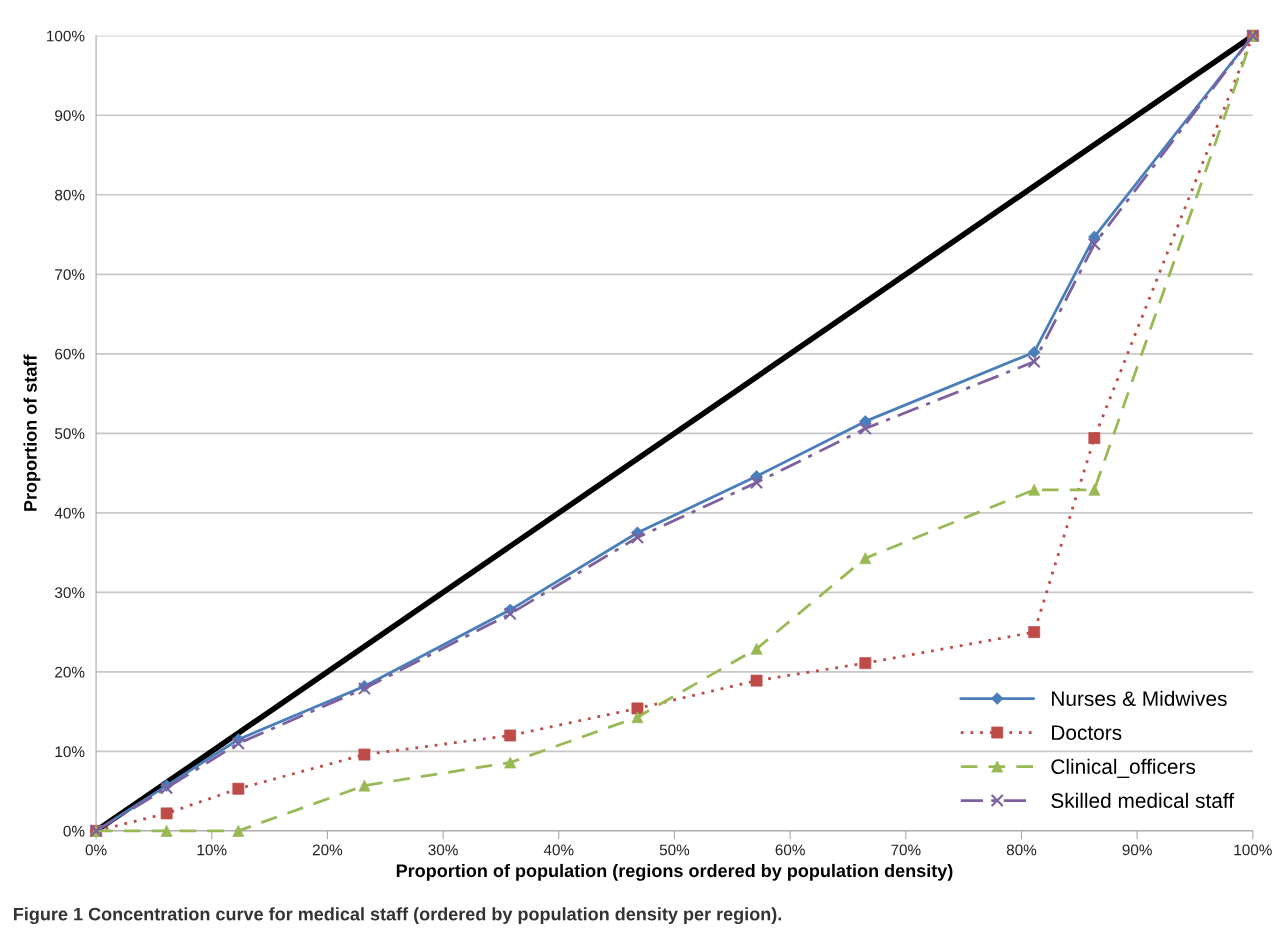 The image size is (1281, 941). What do you see at coordinates (906, 850) in the screenshot?
I see `x-tick-label: 70%` at bounding box center [906, 850].